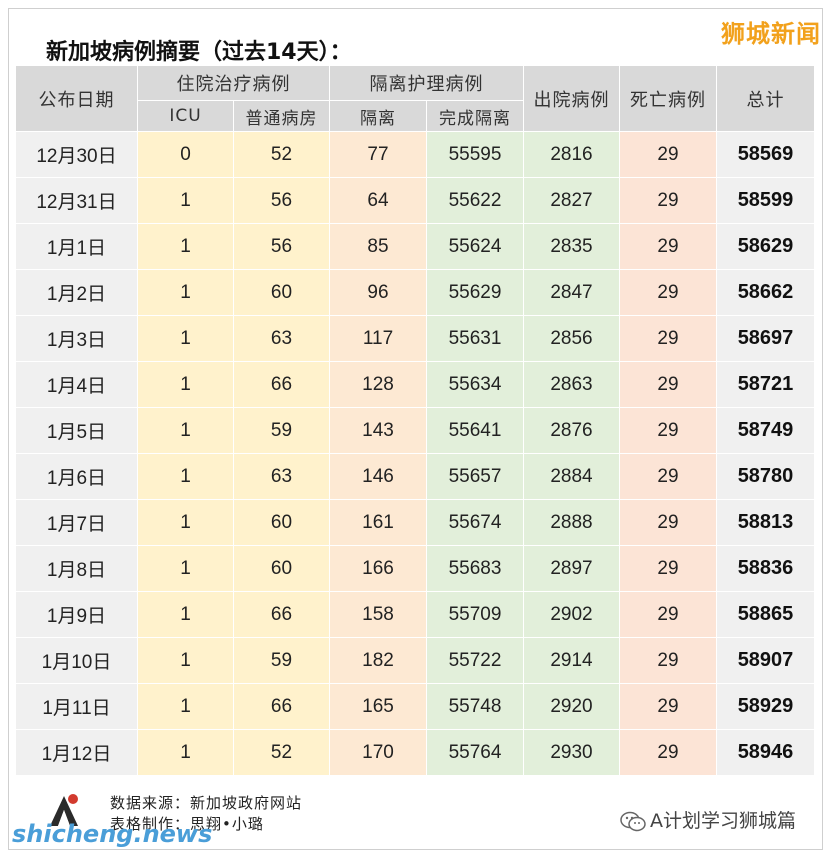 The image size is (831, 855). I want to click on cell-discharged: 2930, so click(572, 753).